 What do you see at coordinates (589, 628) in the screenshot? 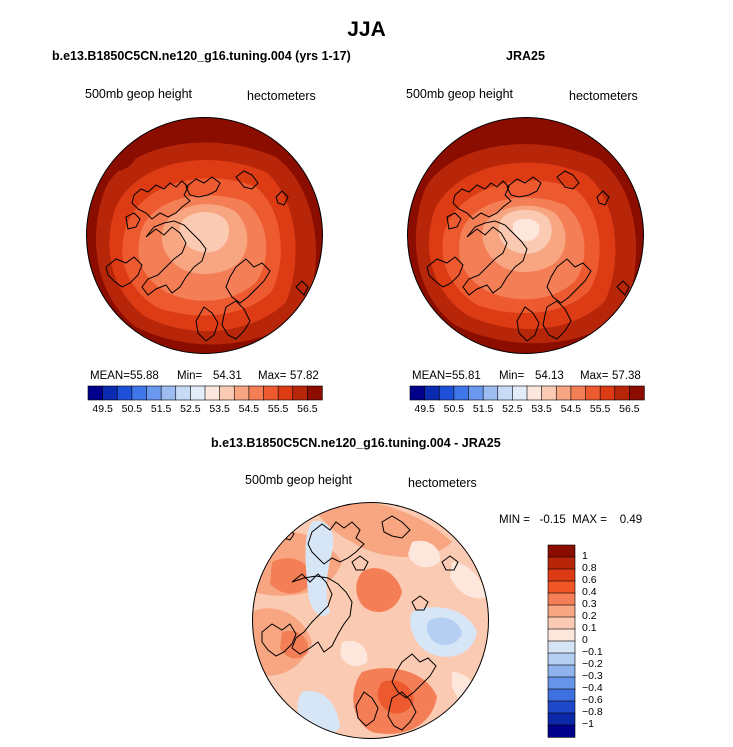
I see `colorbar-tick-label: 0.1` at bounding box center [589, 628].